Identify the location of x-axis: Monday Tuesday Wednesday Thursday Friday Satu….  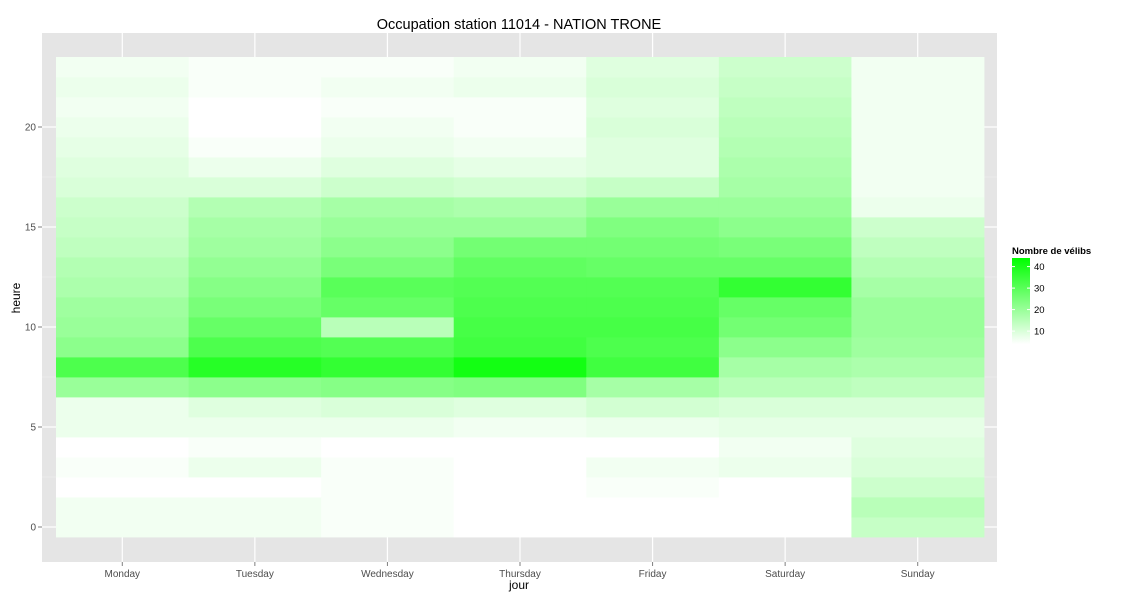
(519, 571).